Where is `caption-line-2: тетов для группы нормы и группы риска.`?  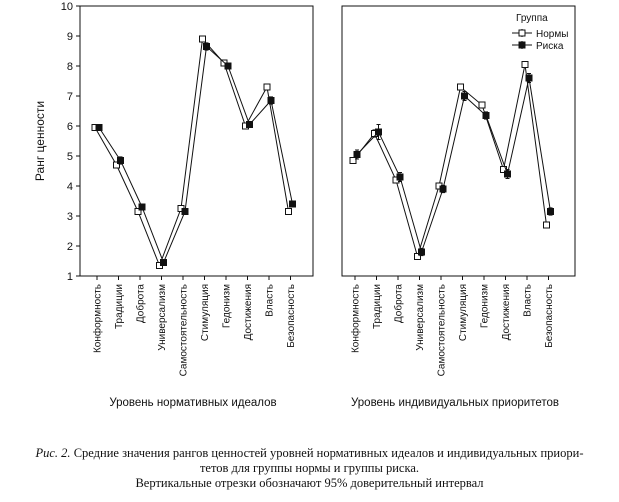 caption-line-2: тетов для группы нормы и группы риска. is located at coordinates (309, 468).